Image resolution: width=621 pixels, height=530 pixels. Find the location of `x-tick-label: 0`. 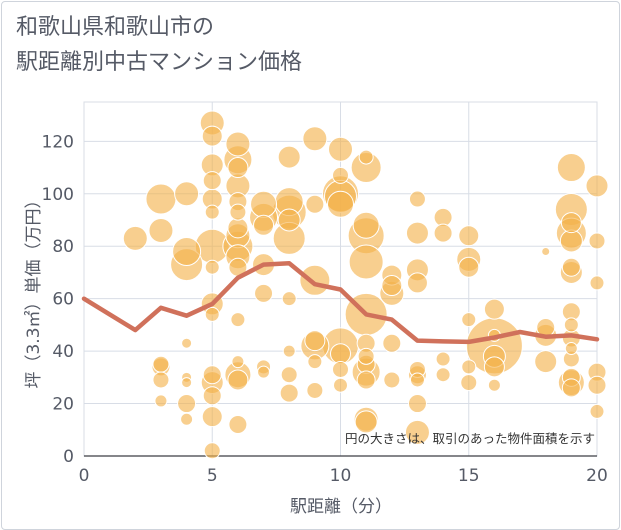

x-tick-label: 0 is located at coordinates (84, 476).